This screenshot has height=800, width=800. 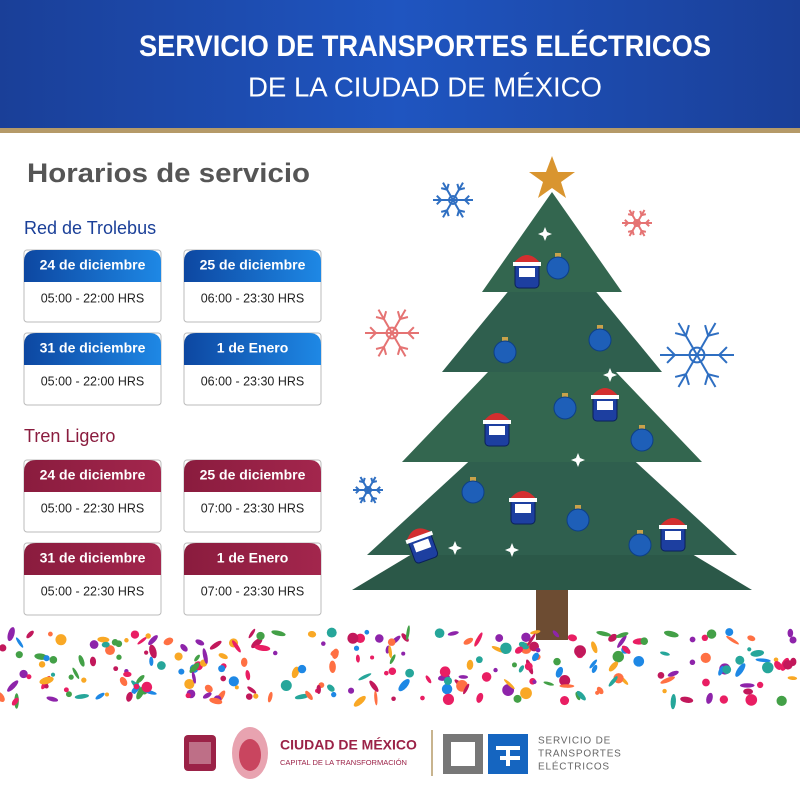 What do you see at coordinates (69, 436) in the screenshot?
I see `section-title: Tren Ligero` at bounding box center [69, 436].